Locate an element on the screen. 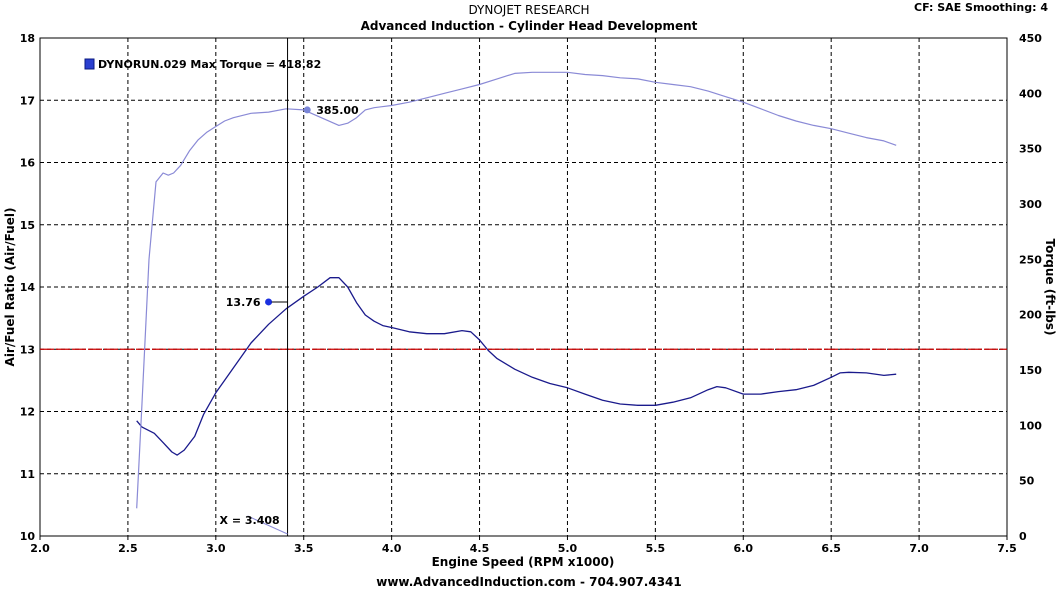  x-axis-label: Engine Speed (RPM x1000) is located at coordinates (523, 562).